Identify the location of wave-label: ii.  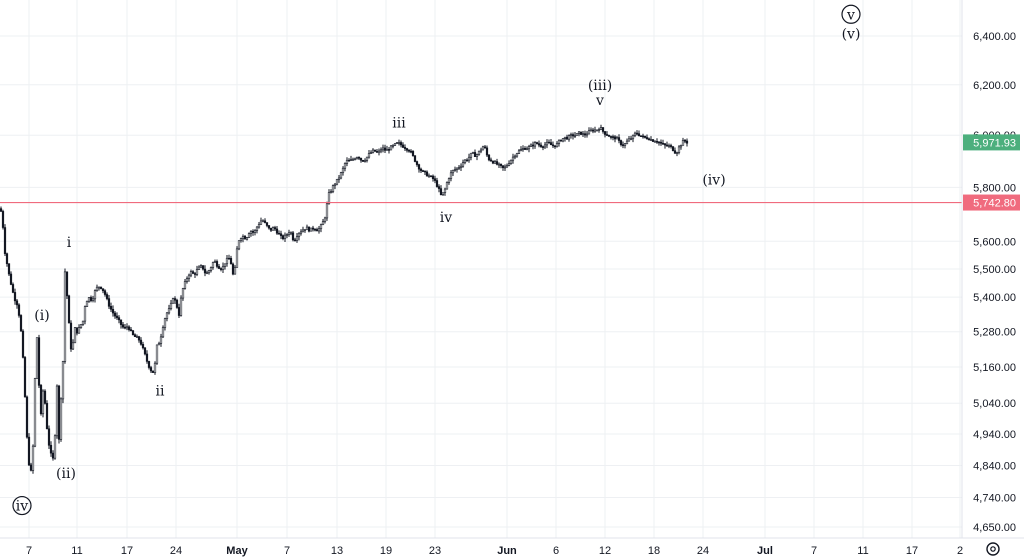
(160, 392).